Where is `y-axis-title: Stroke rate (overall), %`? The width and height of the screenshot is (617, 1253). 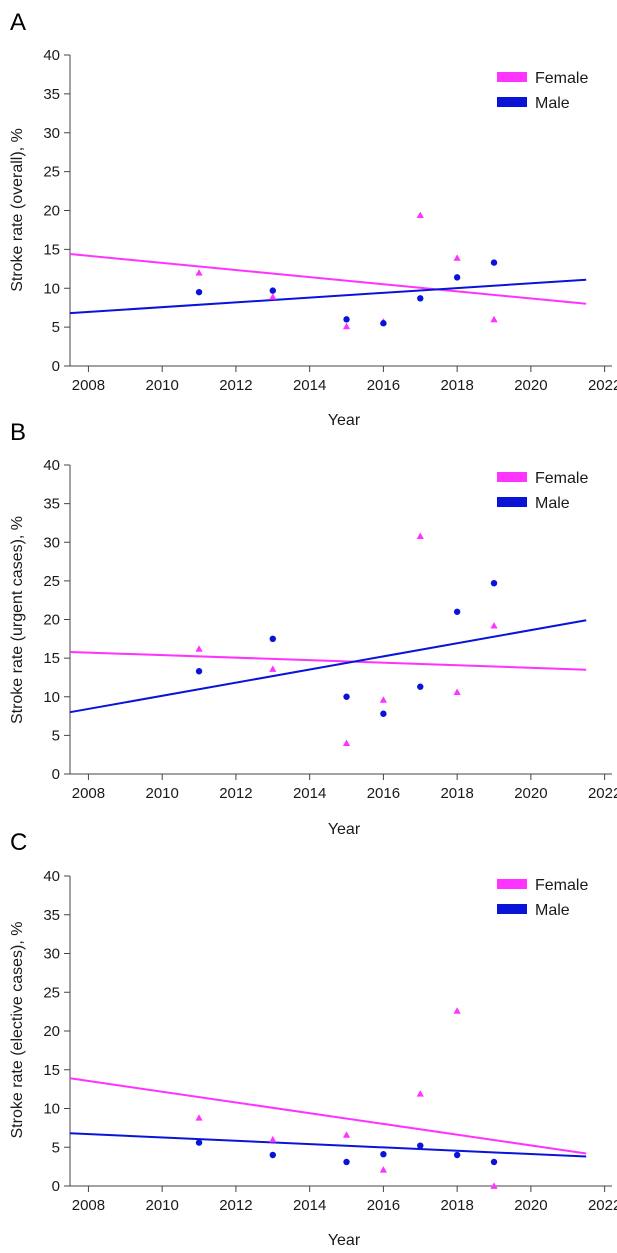
y-axis-title: Stroke rate (overall), % is located at coordinates (17, 210).